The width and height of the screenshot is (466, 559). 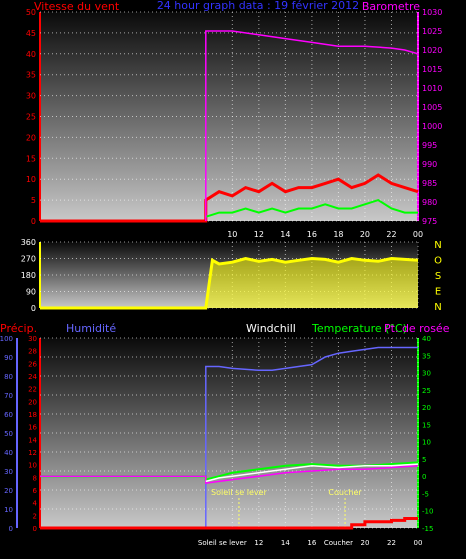 I want to click on baro-tick-label: 990, so click(x=429, y=164).